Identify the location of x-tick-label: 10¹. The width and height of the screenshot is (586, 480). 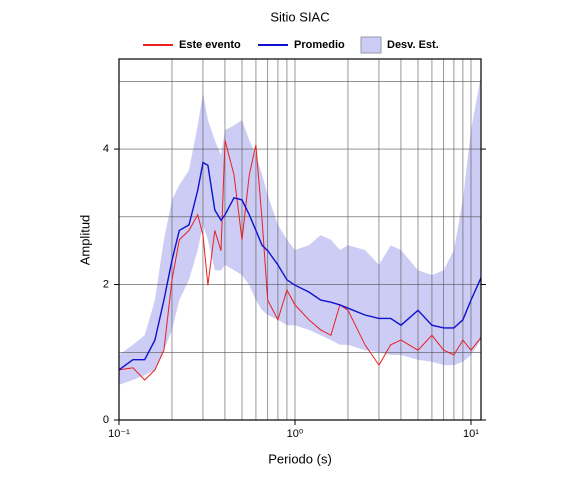
(471, 434).